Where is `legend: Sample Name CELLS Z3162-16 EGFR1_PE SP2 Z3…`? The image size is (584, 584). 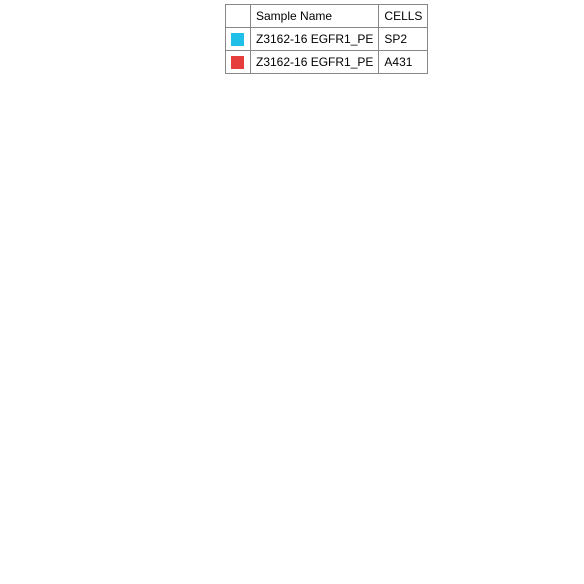
legend: Sample Name CELLS Z3162-16 EGFR1_PE SP2 Z3… is located at coordinates (327, 39).